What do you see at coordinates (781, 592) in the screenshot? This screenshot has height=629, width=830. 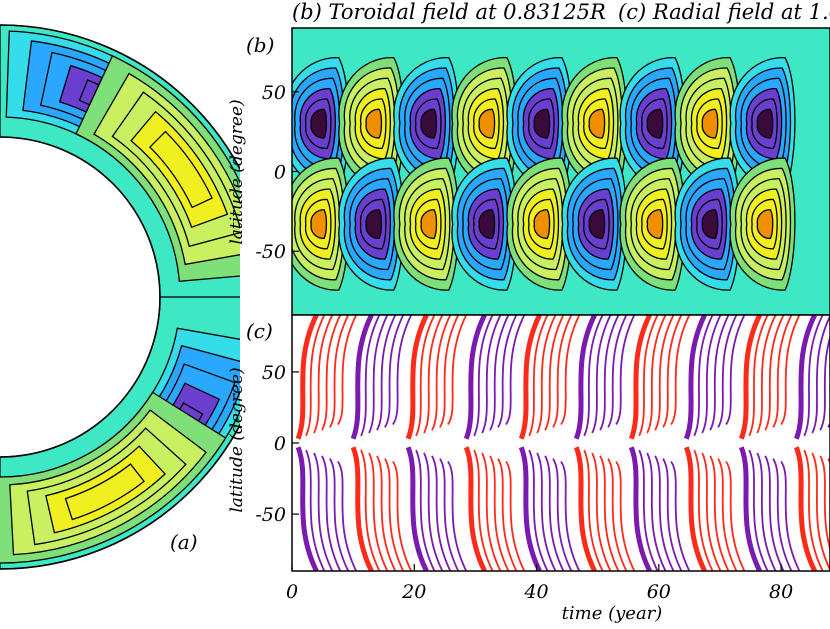 I see `panel-c-xtick-label: 80` at bounding box center [781, 592].